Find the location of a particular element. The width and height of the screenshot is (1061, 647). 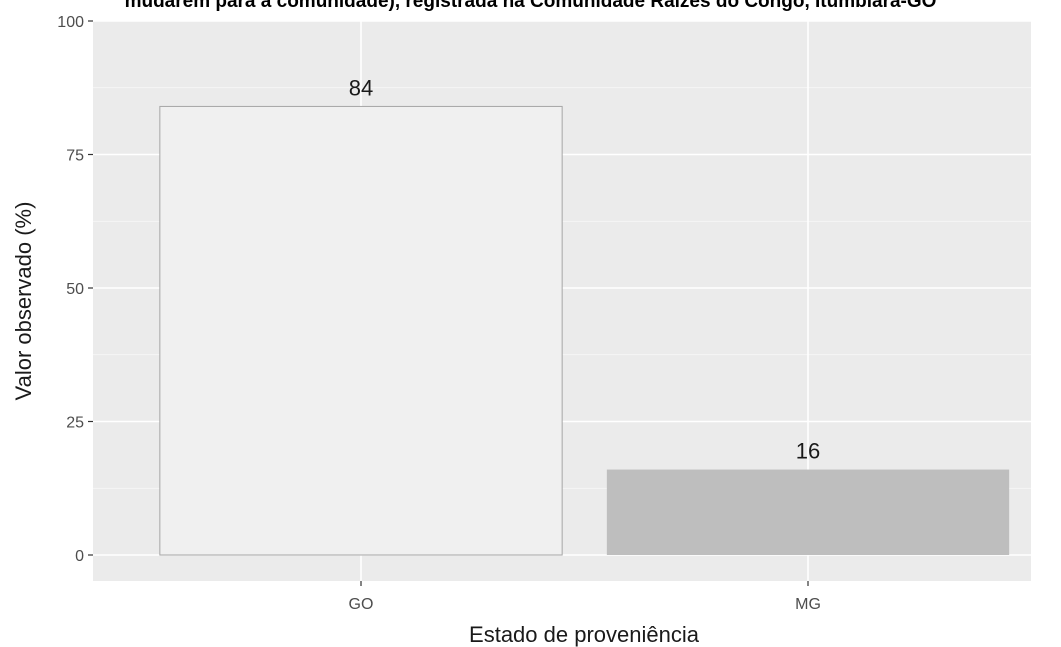

y-tick-label: 25 is located at coordinates (75, 423).